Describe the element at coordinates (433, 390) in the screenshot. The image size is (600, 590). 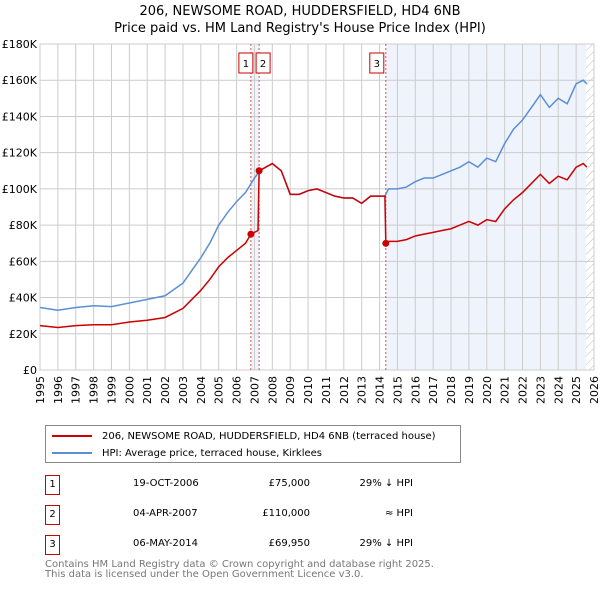
I see `x-tick-label: 2017` at that location.